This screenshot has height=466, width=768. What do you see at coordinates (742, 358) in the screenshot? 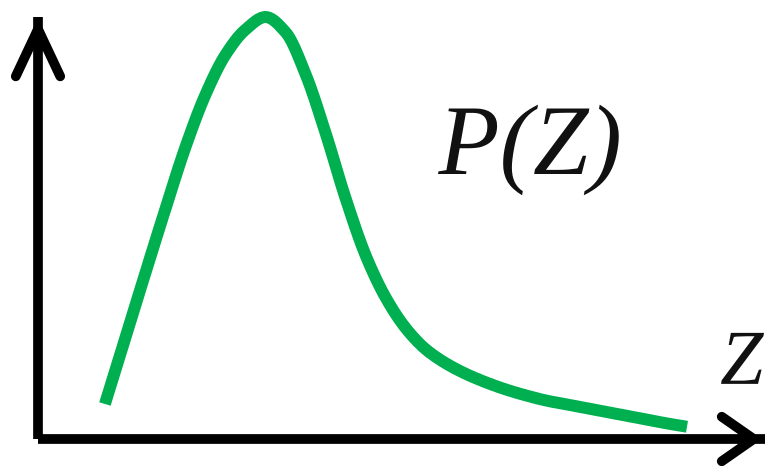
I see `x-axis-title: Z` at bounding box center [742, 358].